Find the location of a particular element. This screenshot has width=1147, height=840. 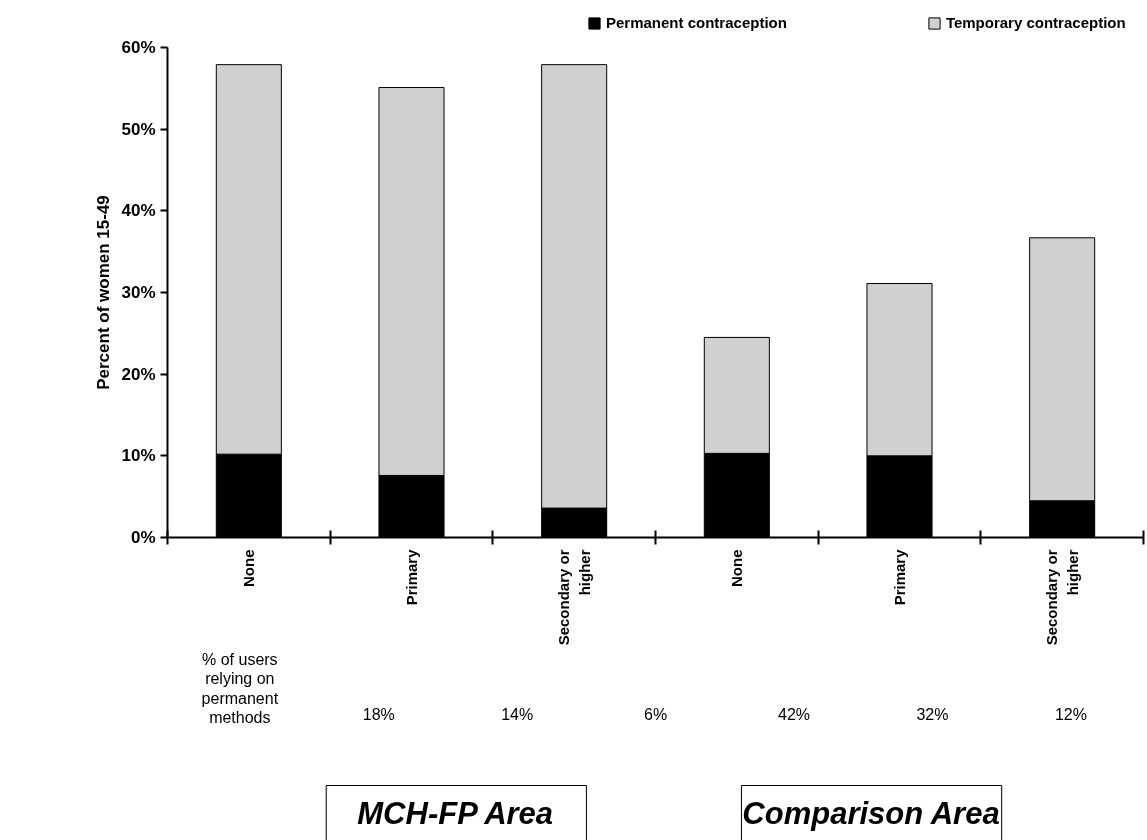

legend-label: Temporary contraception is located at coordinates (1035, 22).